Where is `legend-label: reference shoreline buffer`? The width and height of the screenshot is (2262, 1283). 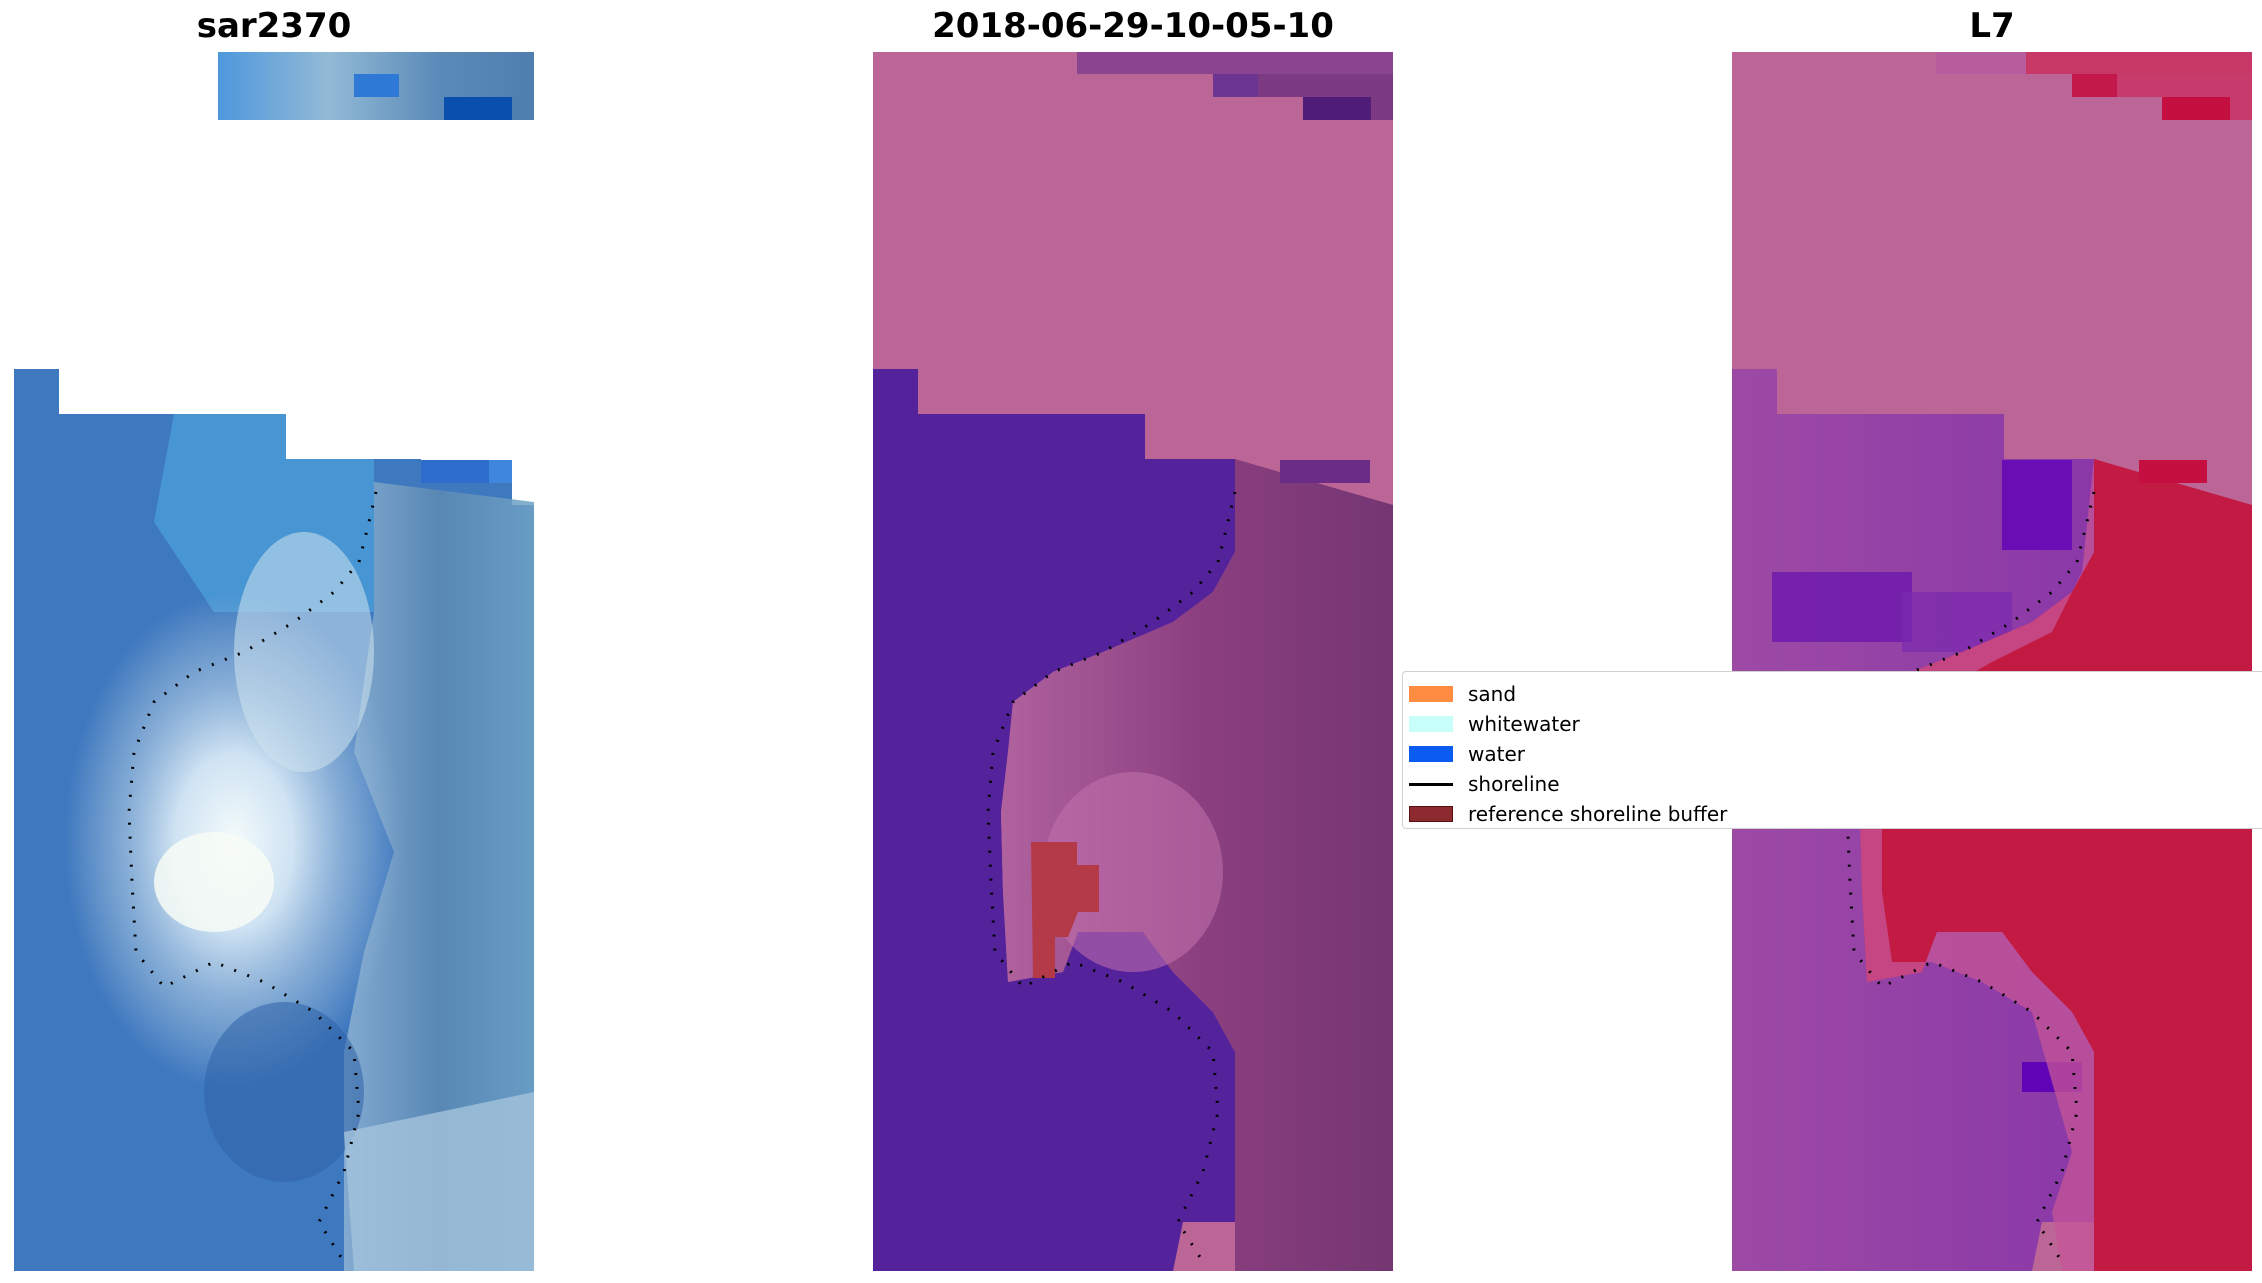 legend-label: reference shoreline buffer is located at coordinates (1598, 814).